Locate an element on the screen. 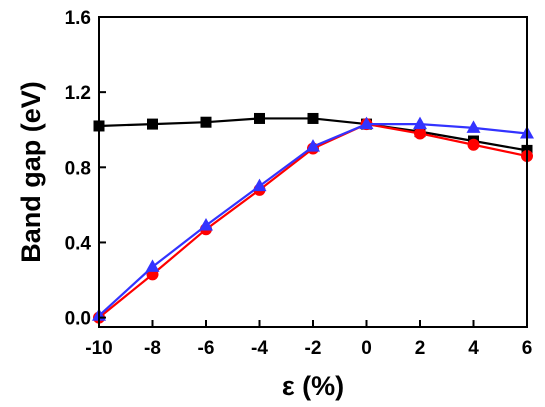 This screenshot has height=407, width=545. y-tick-label: 0.4 is located at coordinates (78, 243).